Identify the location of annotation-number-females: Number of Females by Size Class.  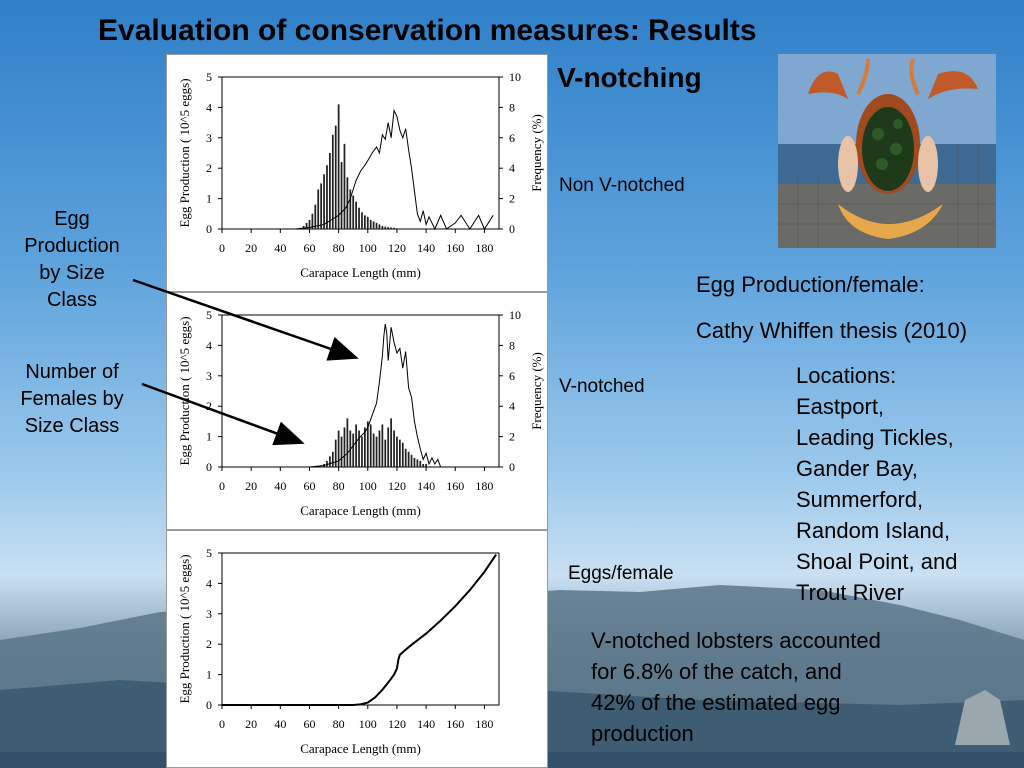
(72, 399).